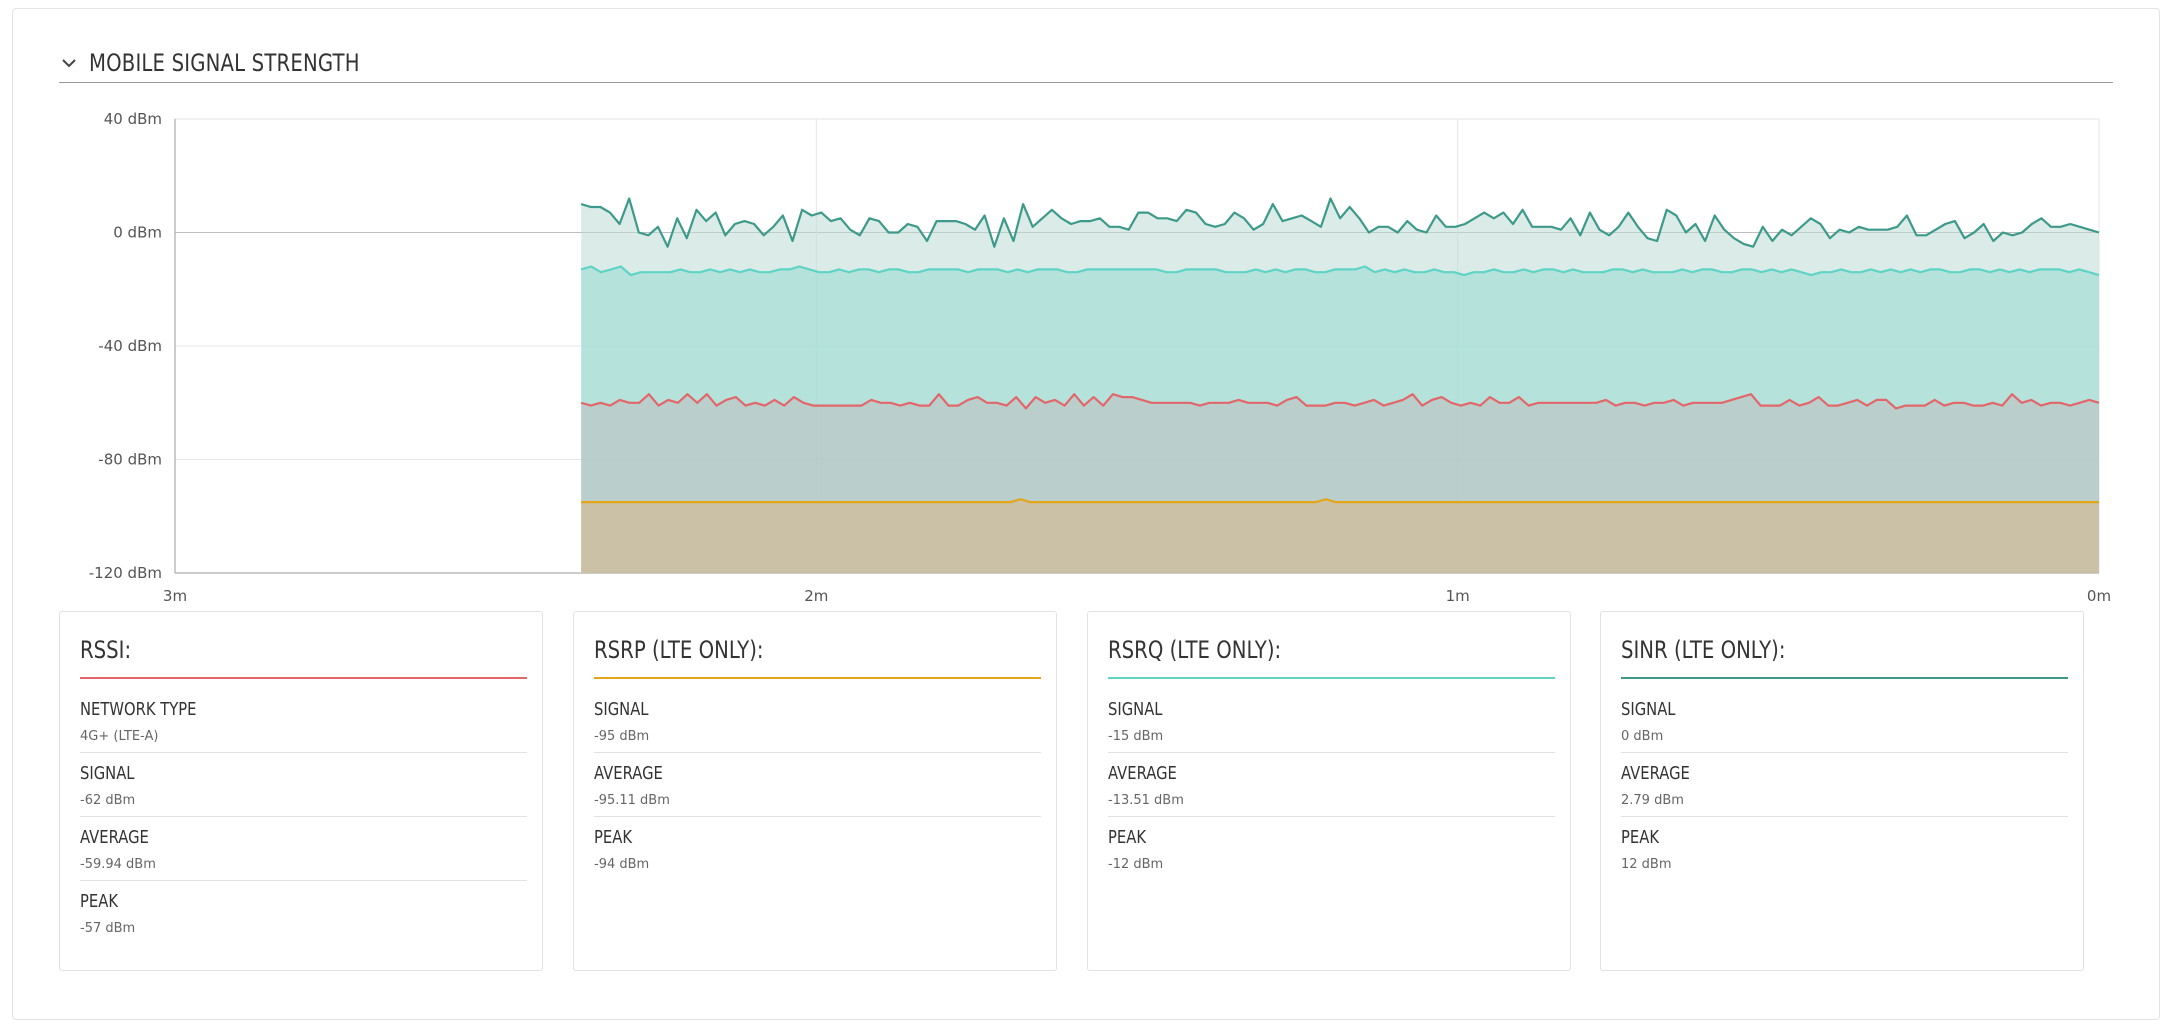  Describe the element at coordinates (303, 913) in the screenshot. I see `stat-row: PEAK -57 dBm` at that location.